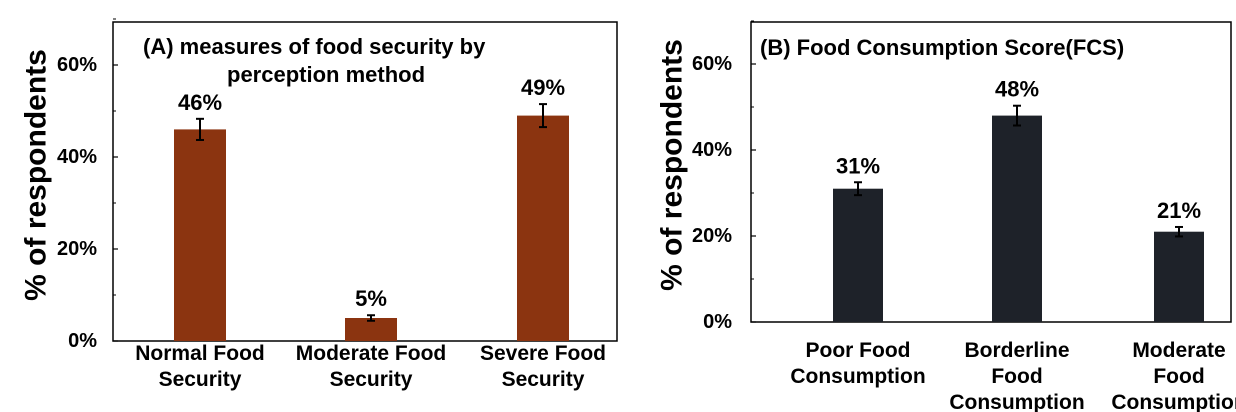  Describe the element at coordinates (314, 46) in the screenshot. I see `chart-title-line: (A) measures of food security by` at that location.